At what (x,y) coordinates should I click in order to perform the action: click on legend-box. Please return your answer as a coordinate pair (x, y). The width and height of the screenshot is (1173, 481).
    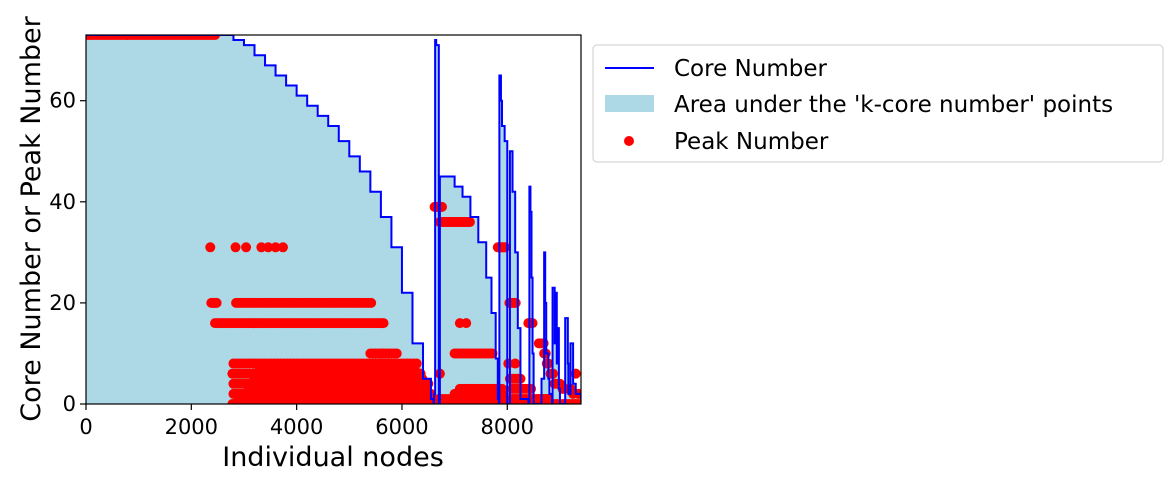
    Looking at the image, I should click on (878, 103).